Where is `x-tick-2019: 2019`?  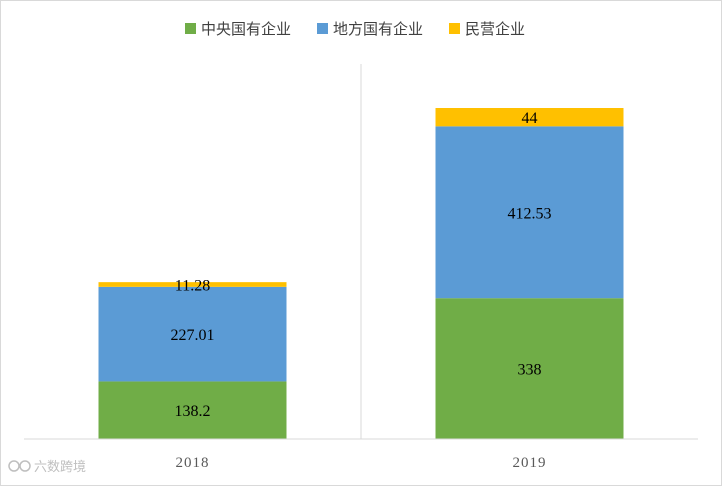 x-tick-2019: 2019 is located at coordinates (530, 463).